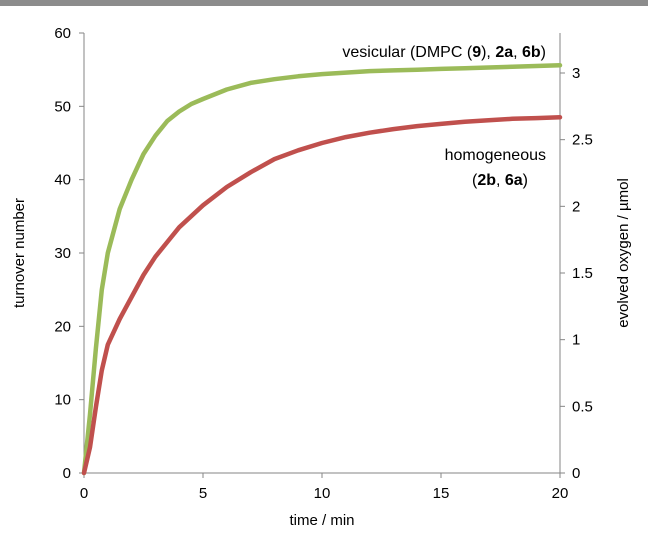  What do you see at coordinates (488, 52) in the screenshot?
I see `annotation-vesicular-part: ),` at bounding box center [488, 52].